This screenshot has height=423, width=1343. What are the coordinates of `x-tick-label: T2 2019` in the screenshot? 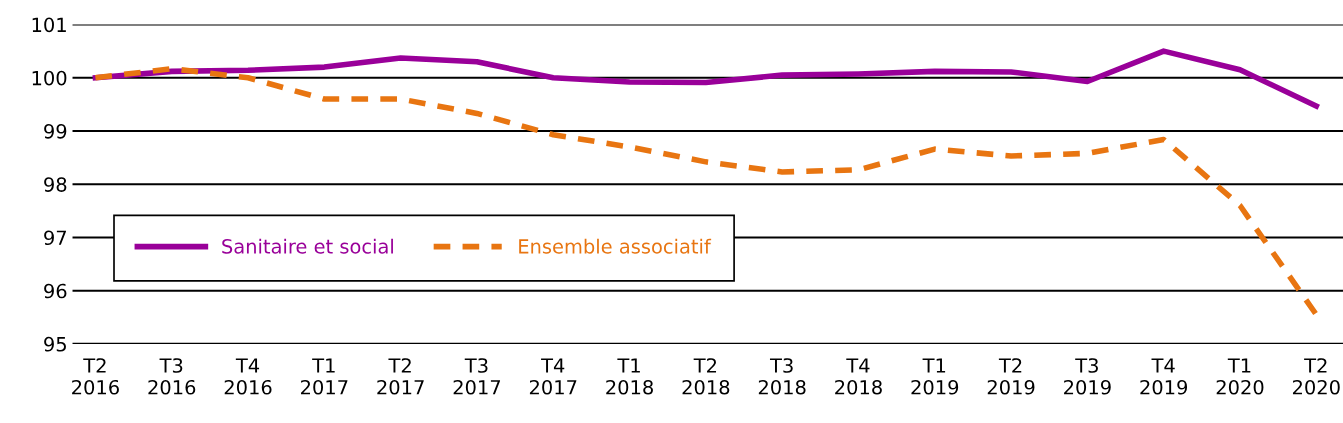 It's located at (1011, 376).